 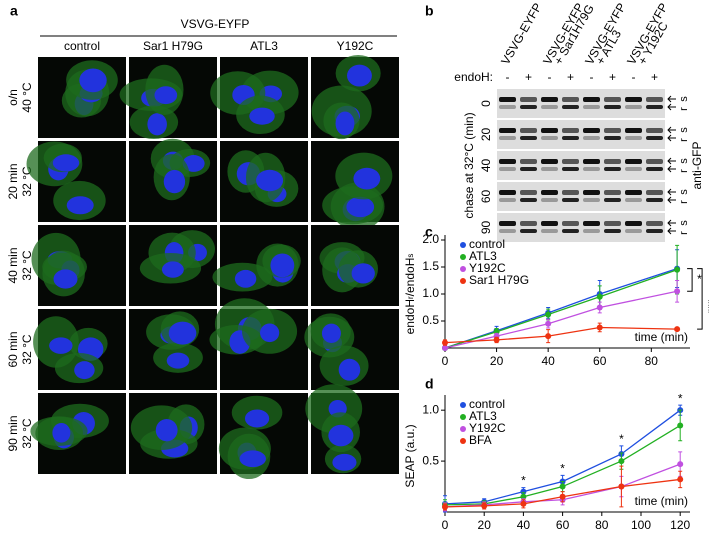 What do you see at coordinates (705, 306) in the screenshot?
I see `significance: ***` at bounding box center [705, 306].